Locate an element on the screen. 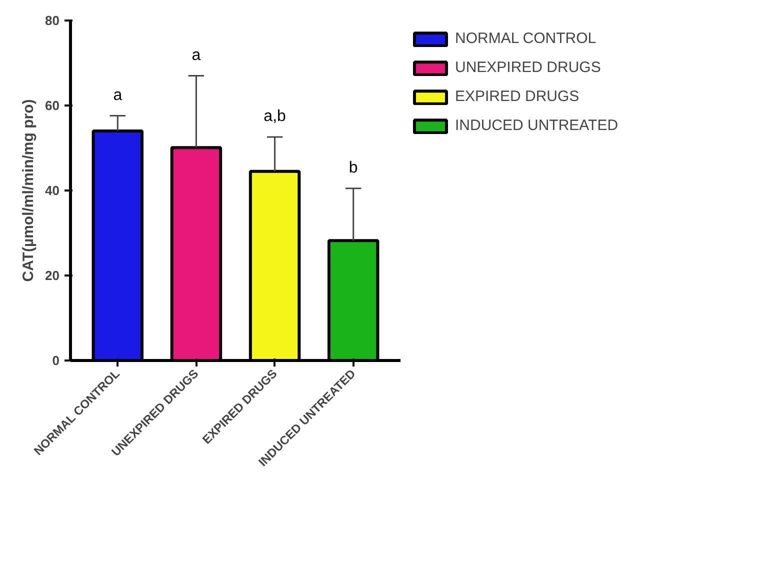  y-tick-label: 40 is located at coordinates (52, 190).